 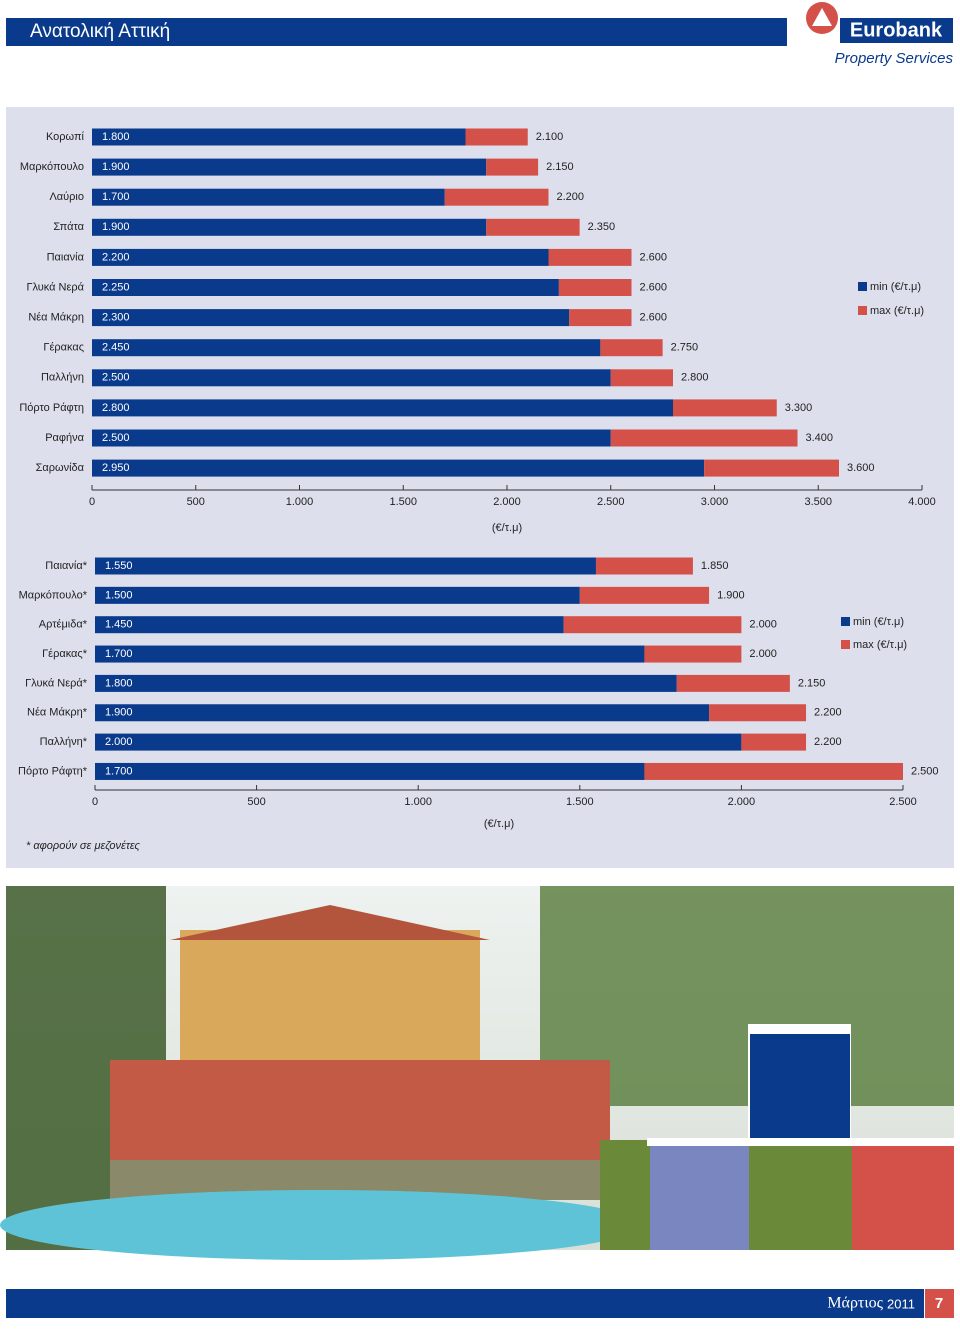 I want to click on category-label: Σπάτα, so click(x=68, y=227).